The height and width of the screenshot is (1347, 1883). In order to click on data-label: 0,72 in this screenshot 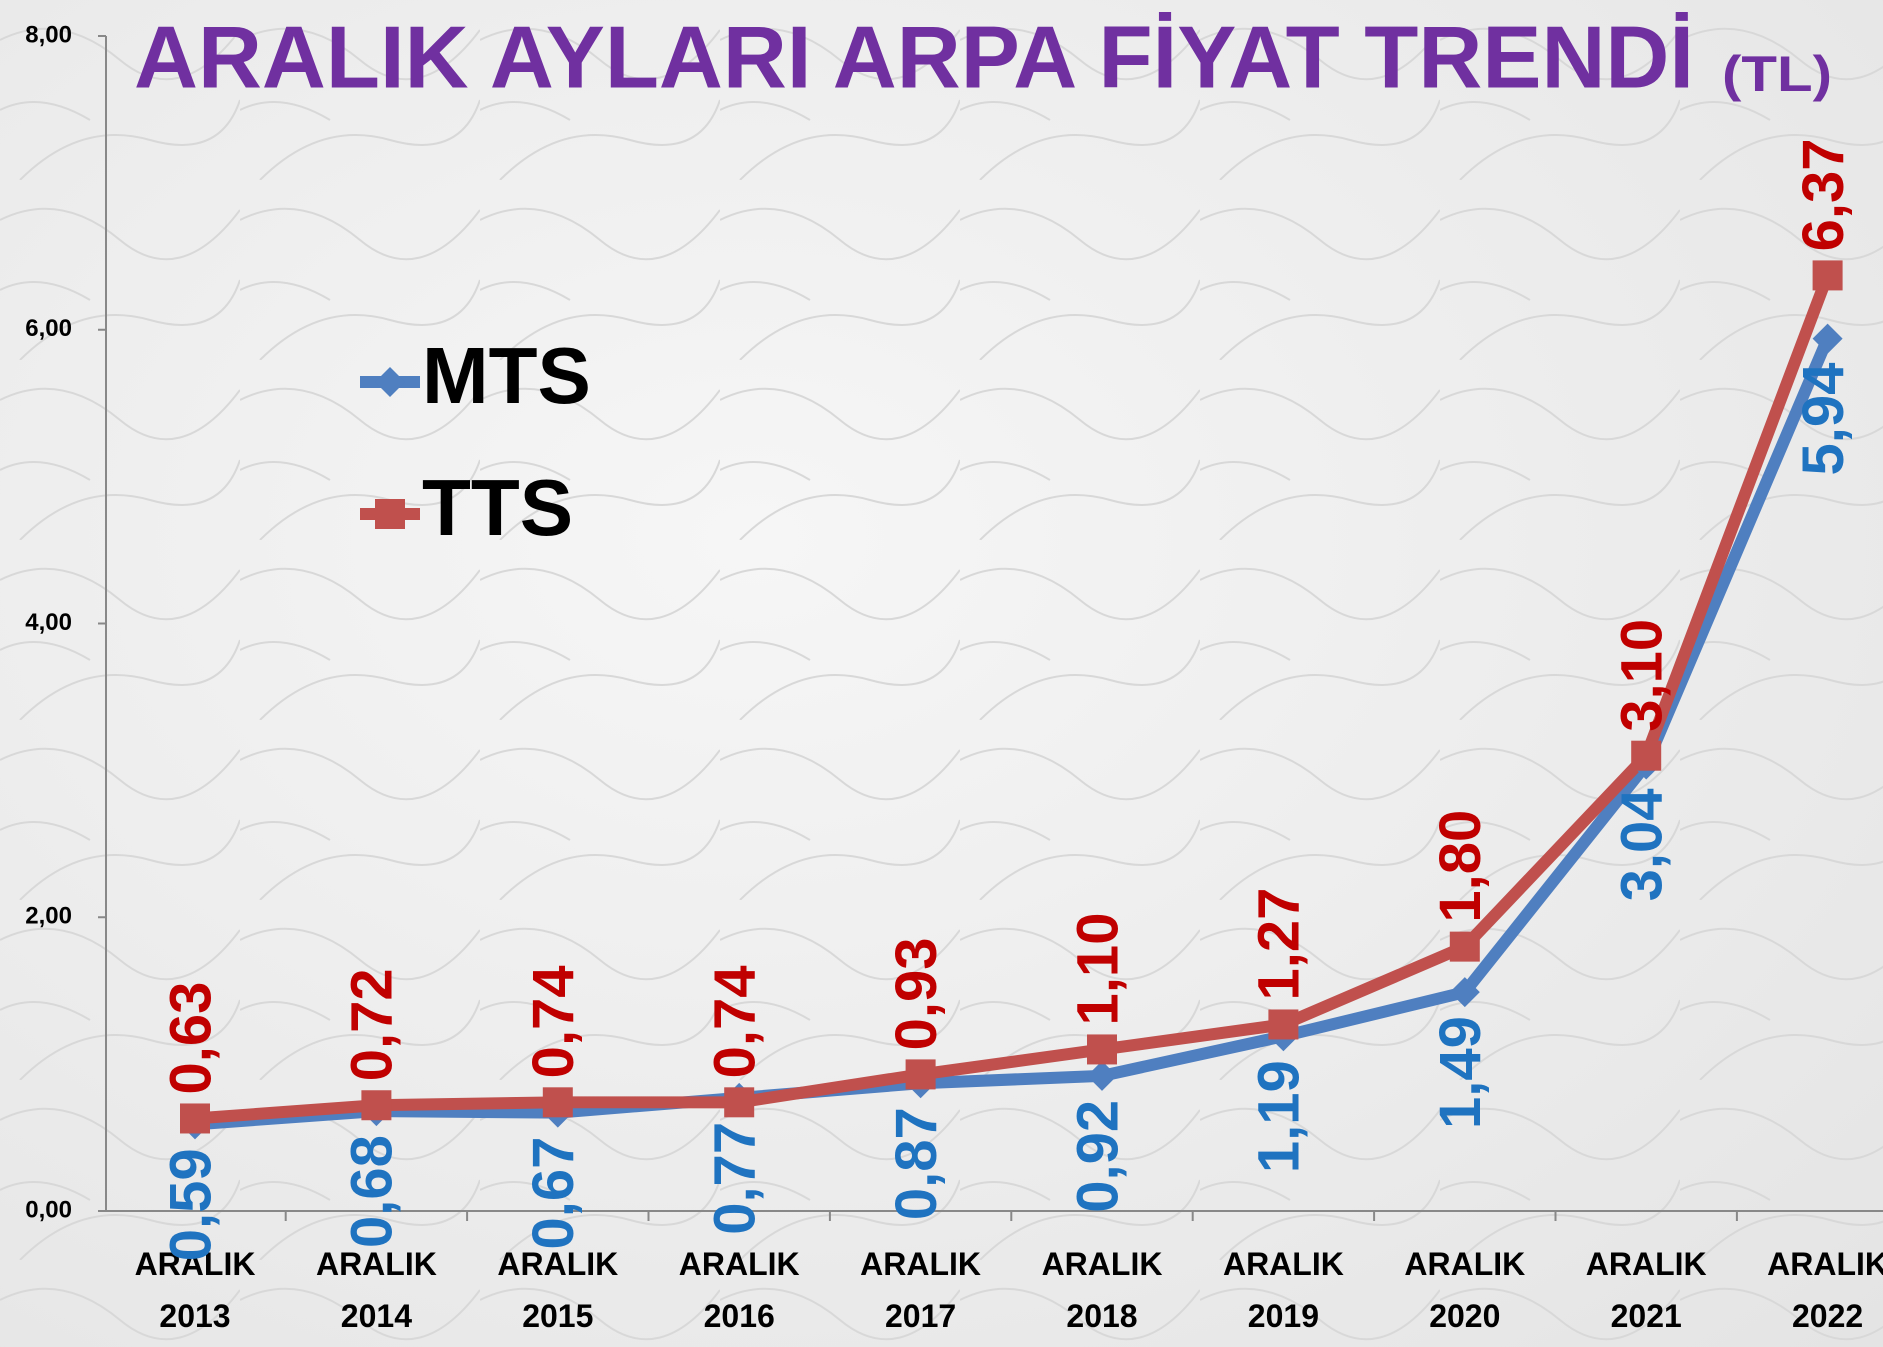, I will do `click(372, 1024)`.